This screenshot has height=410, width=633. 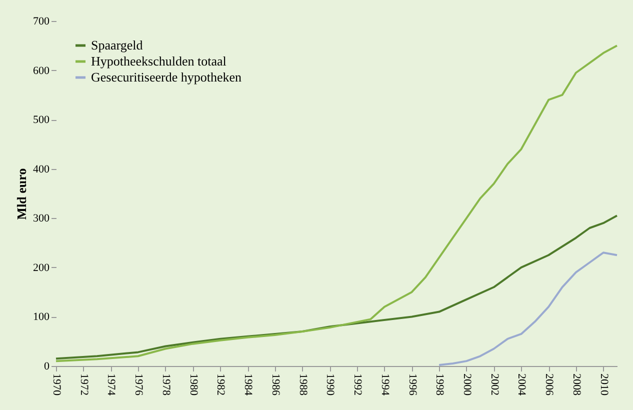 What do you see at coordinates (41, 22) in the screenshot?
I see `y-tick-label: 700` at bounding box center [41, 22].